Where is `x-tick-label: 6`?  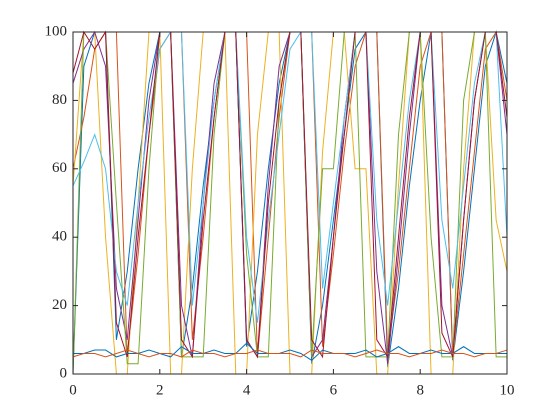
x-tick-label: 6 is located at coordinates (334, 390).